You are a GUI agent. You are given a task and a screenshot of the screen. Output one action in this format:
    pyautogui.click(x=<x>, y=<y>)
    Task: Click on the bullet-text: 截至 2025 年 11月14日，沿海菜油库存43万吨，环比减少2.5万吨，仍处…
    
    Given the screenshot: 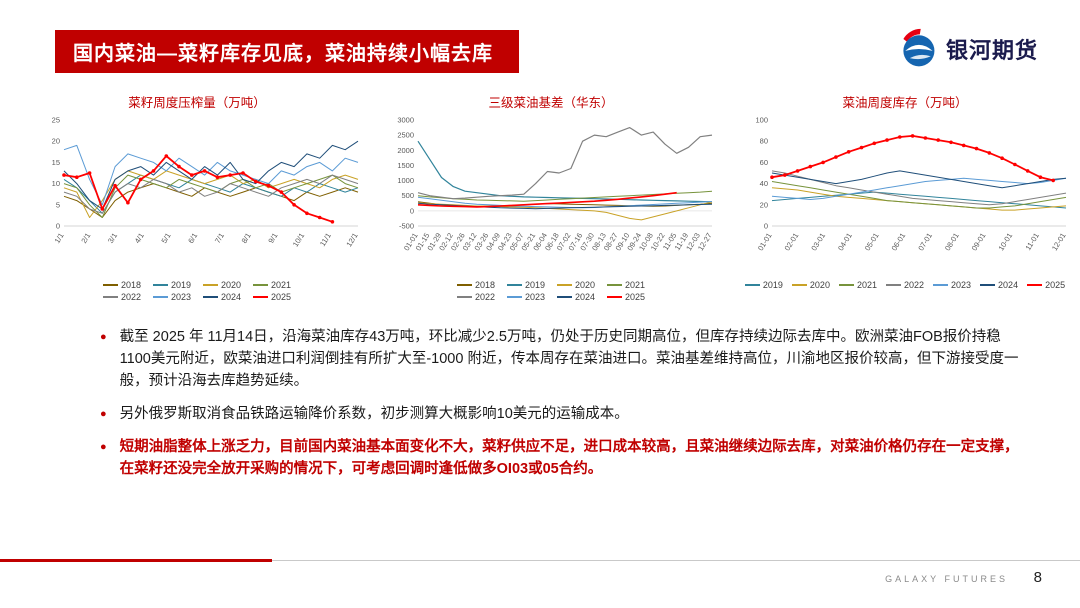 What is the action you would take?
    pyautogui.click(x=569, y=359)
    